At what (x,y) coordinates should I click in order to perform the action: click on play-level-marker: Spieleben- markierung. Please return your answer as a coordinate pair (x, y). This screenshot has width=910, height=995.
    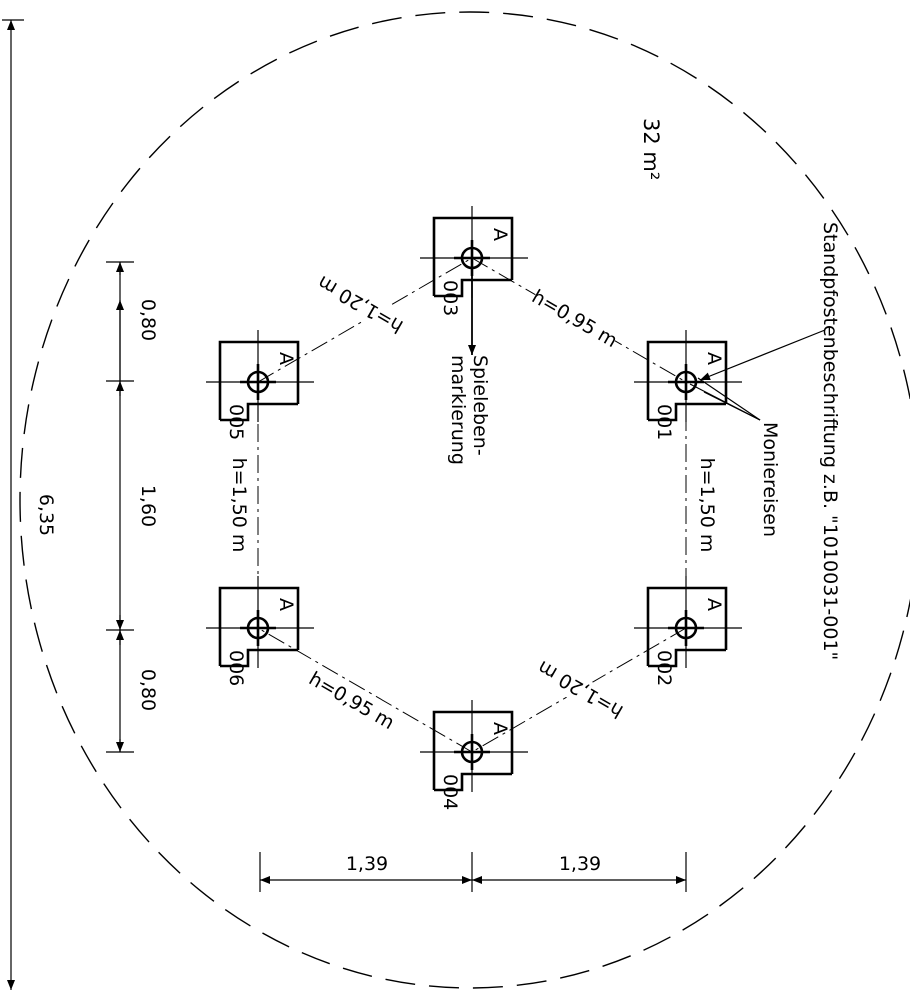
    Looking at the image, I should click on (469, 366).